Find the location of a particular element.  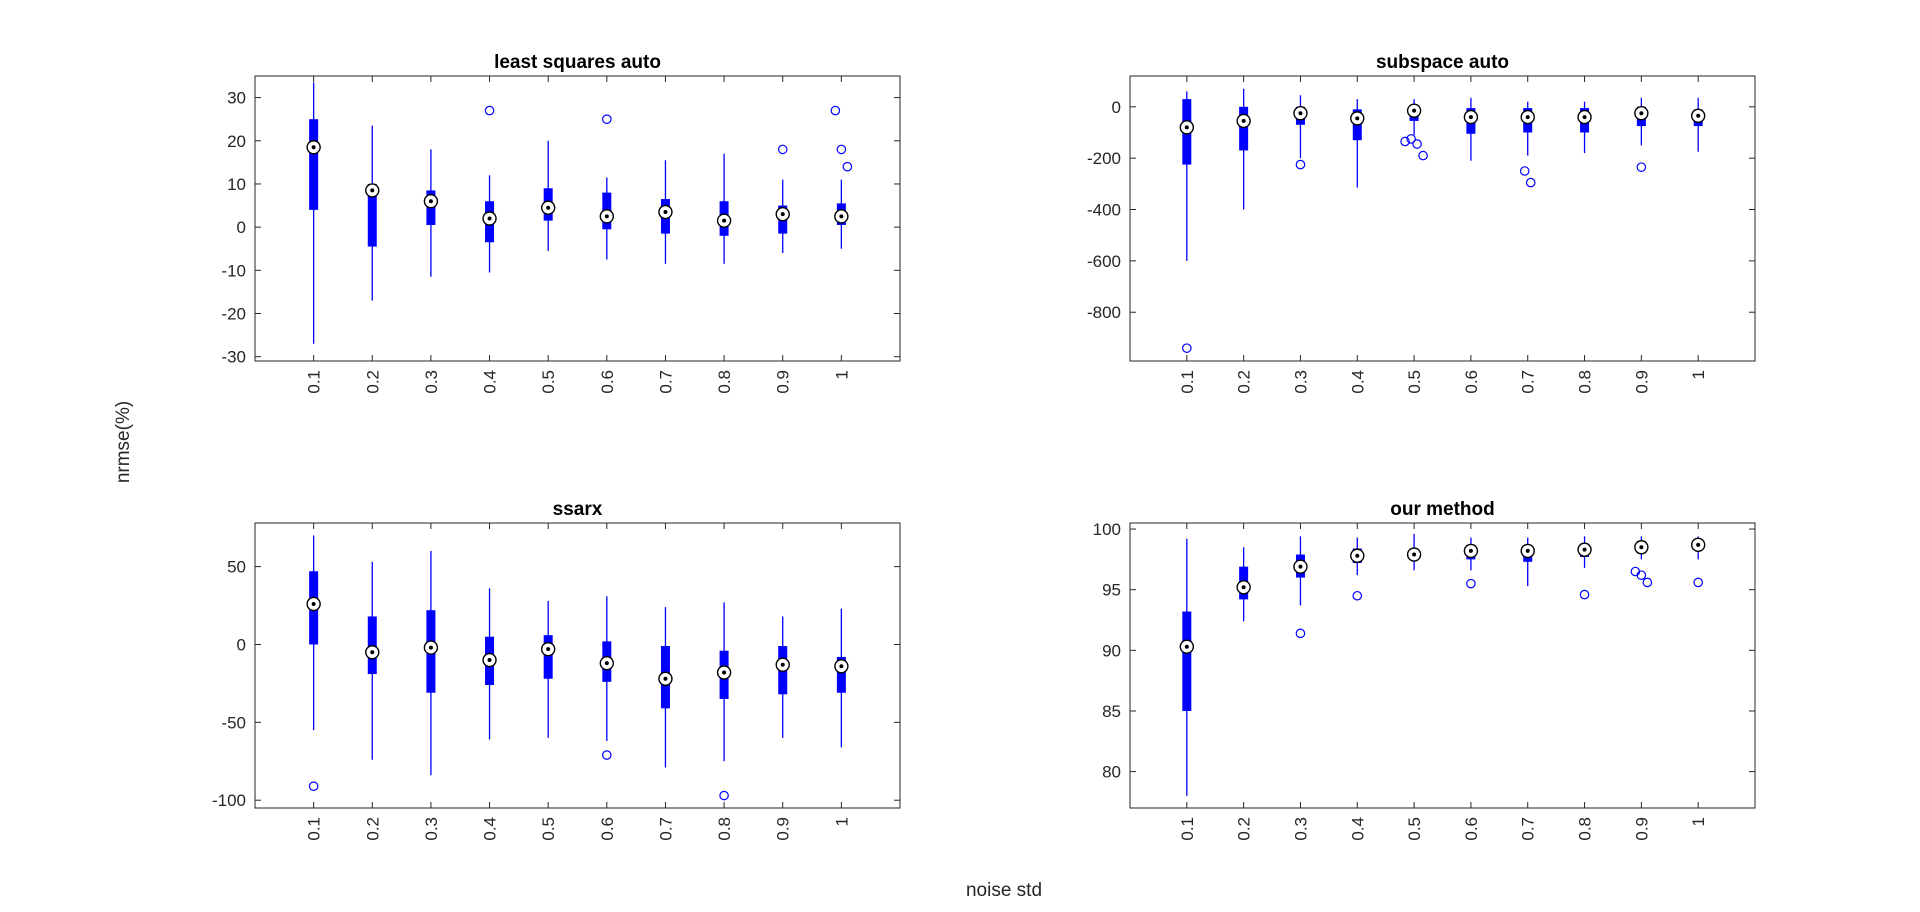

ssarx-ytick-label: 0 is located at coordinates (241, 644).